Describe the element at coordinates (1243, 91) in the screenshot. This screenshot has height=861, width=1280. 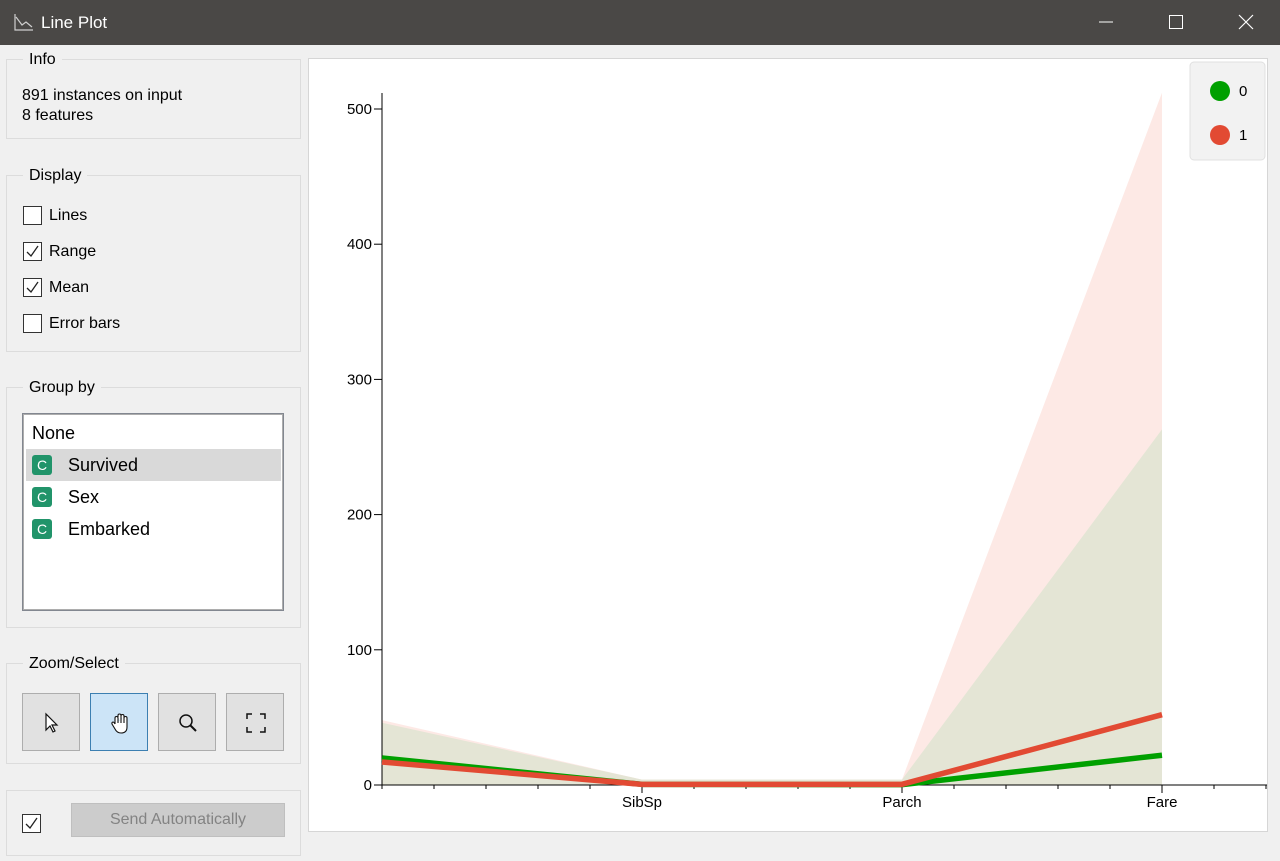
I see `legend-label: 0` at that location.